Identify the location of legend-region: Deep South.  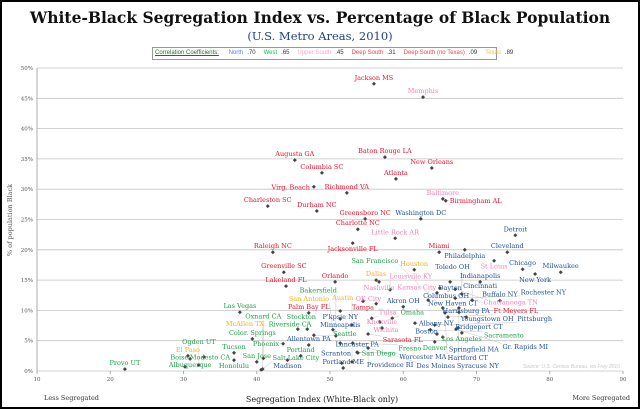
(367, 53).